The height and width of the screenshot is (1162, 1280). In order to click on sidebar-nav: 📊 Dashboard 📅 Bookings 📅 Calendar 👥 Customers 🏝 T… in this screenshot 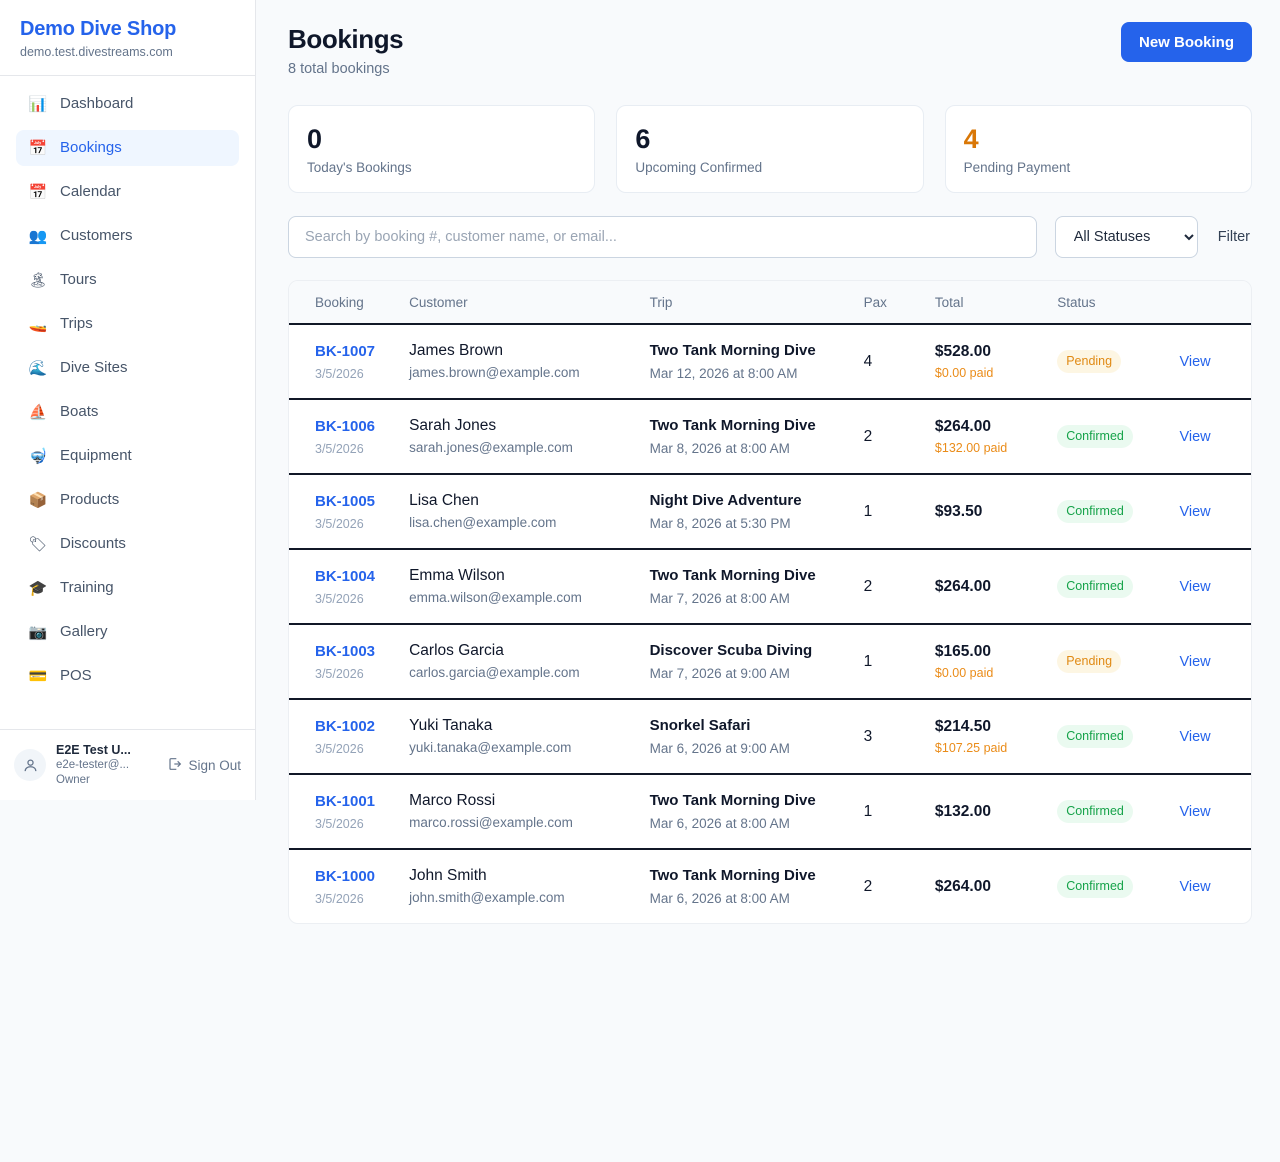, I will do `click(127, 402)`.